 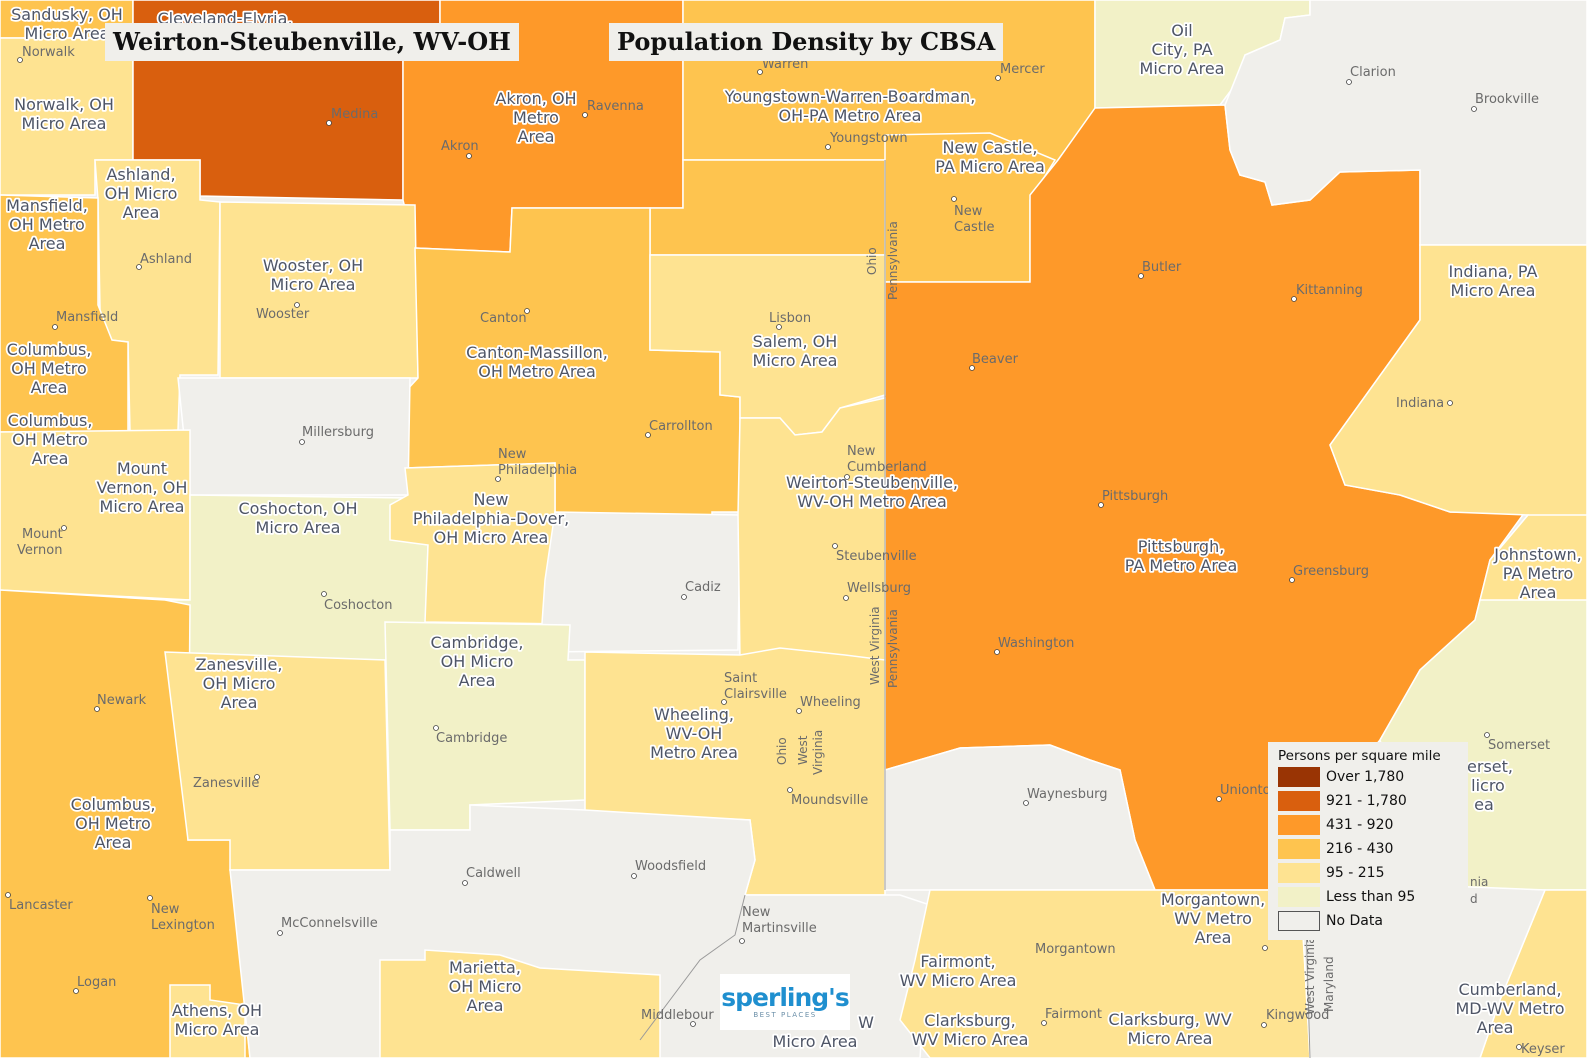 What do you see at coordinates (681, 426) in the screenshot?
I see `city-label-carrollton: Carrollton` at bounding box center [681, 426].